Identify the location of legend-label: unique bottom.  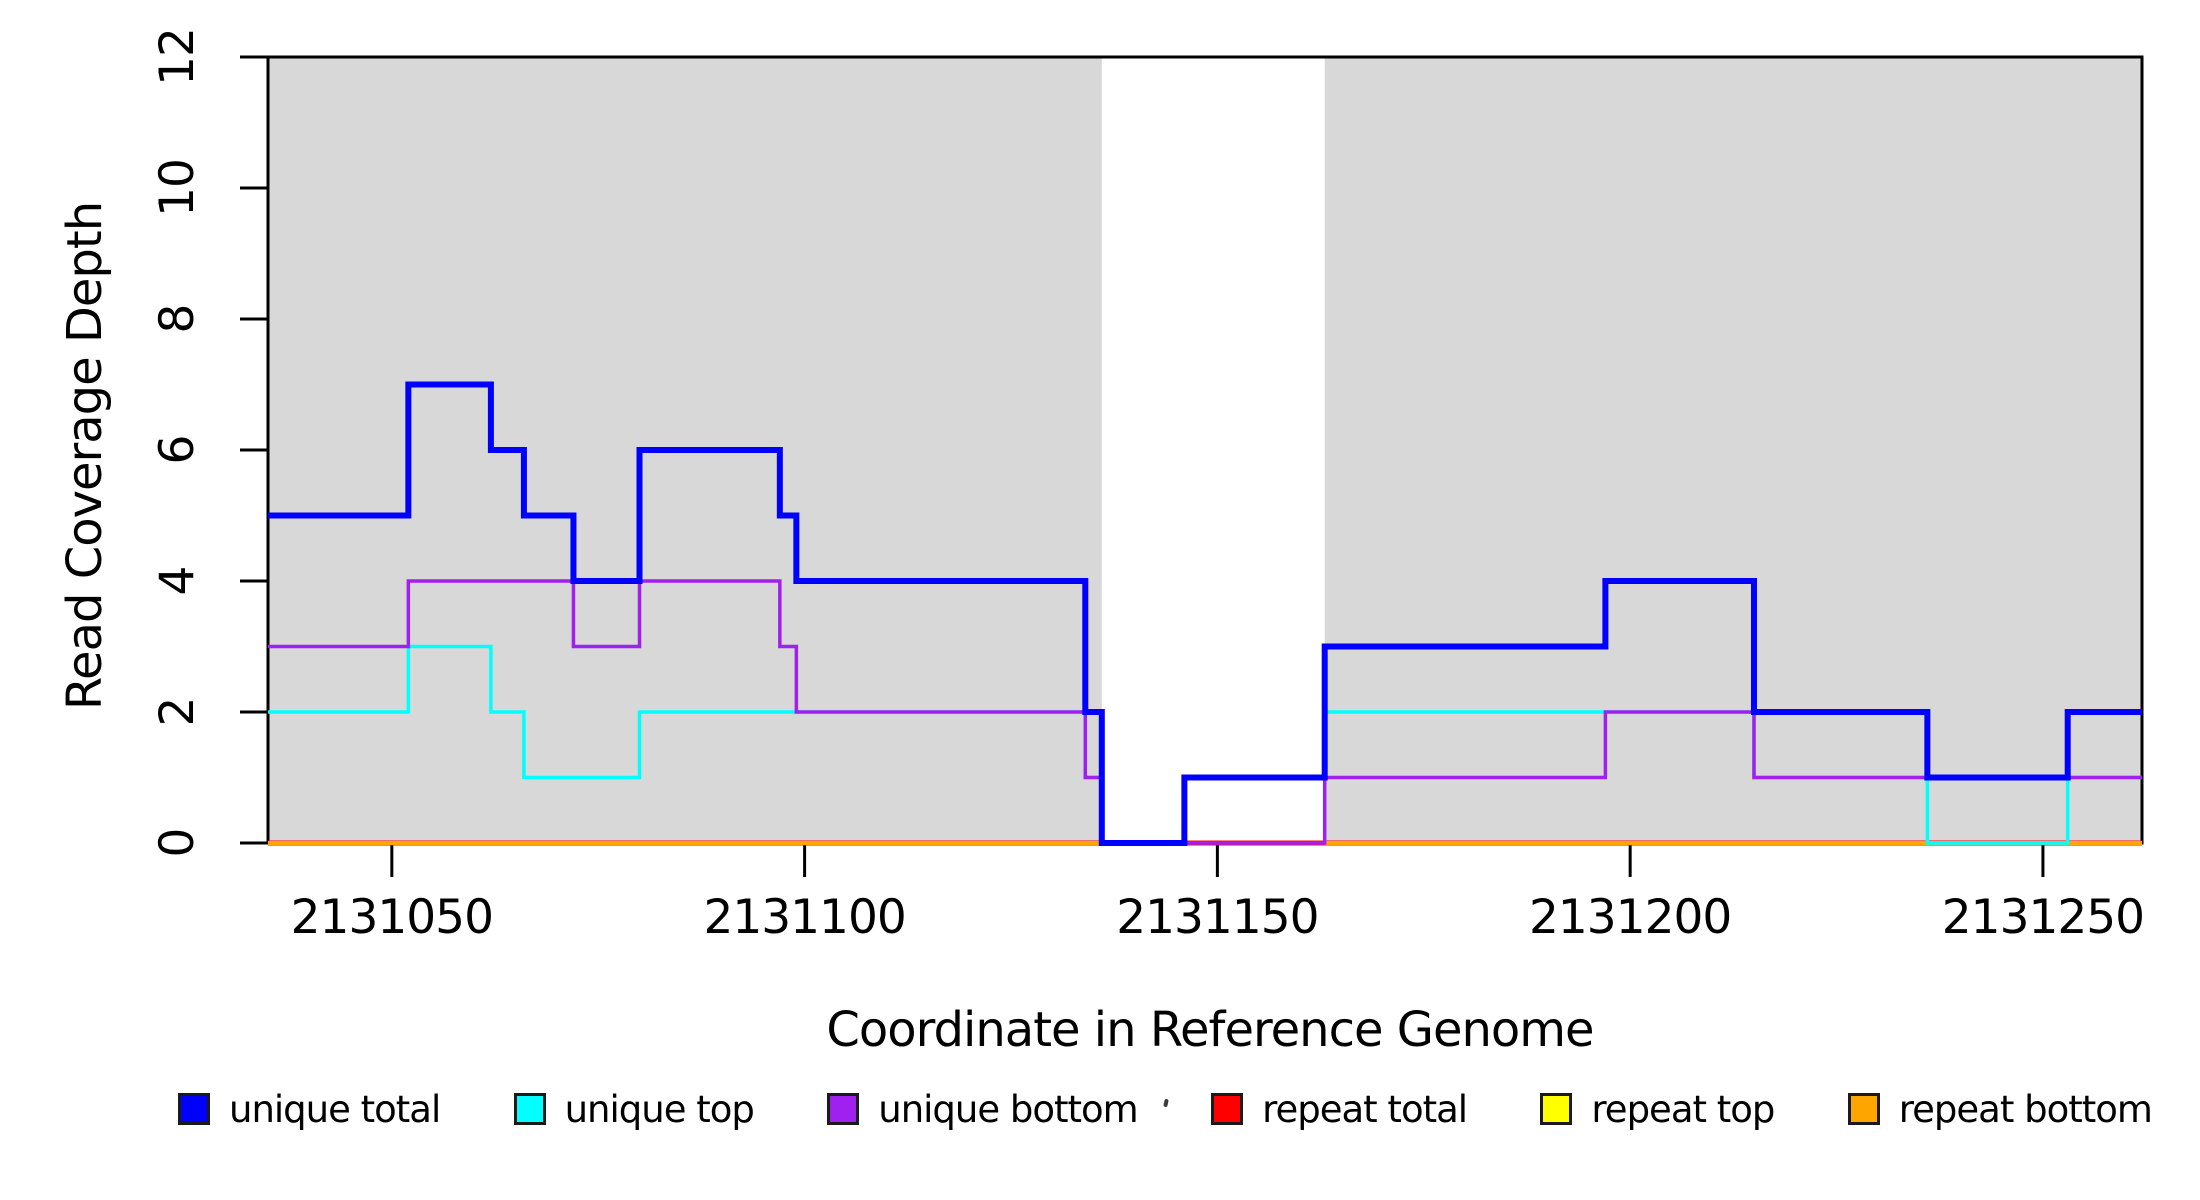
(1008, 1109).